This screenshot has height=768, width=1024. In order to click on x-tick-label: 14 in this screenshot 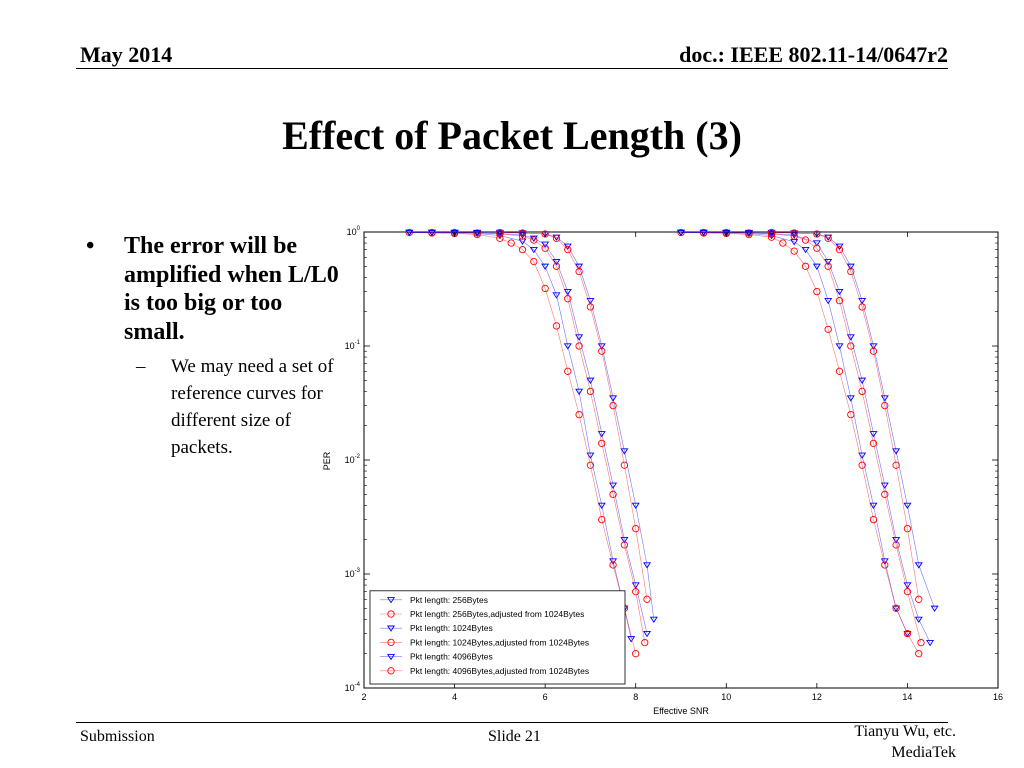, I will do `click(907, 697)`.